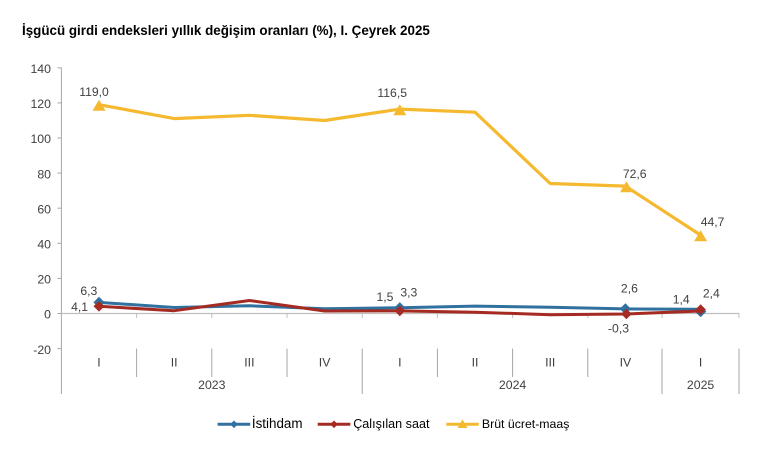  I want to click on svg-text: 2025, so click(701, 385).